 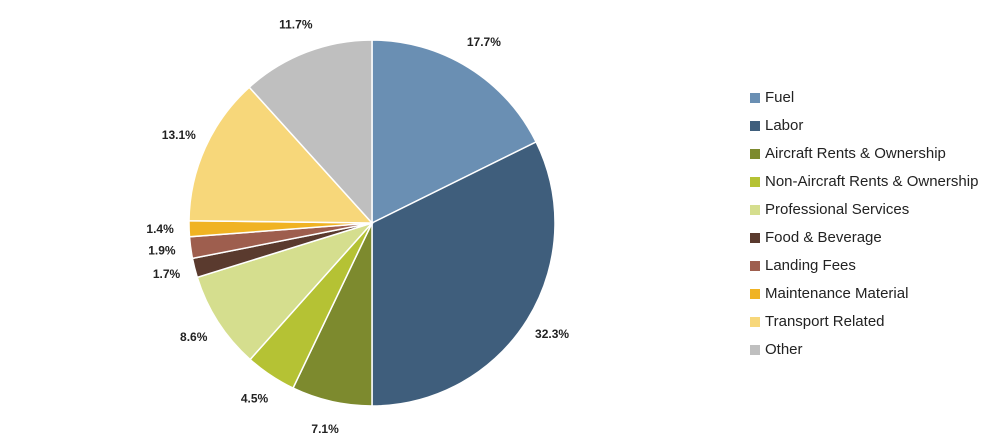 What do you see at coordinates (296, 24) in the screenshot?
I see `data-label: 11.7%` at bounding box center [296, 24].